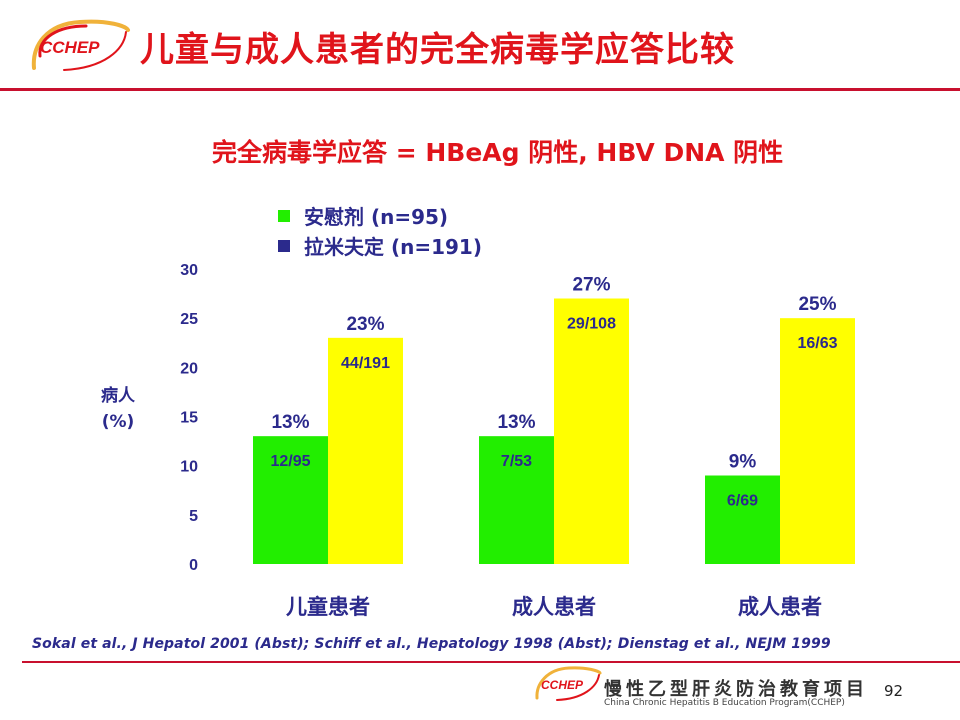  I want to click on bar-percent-label: 23%, so click(365, 324).